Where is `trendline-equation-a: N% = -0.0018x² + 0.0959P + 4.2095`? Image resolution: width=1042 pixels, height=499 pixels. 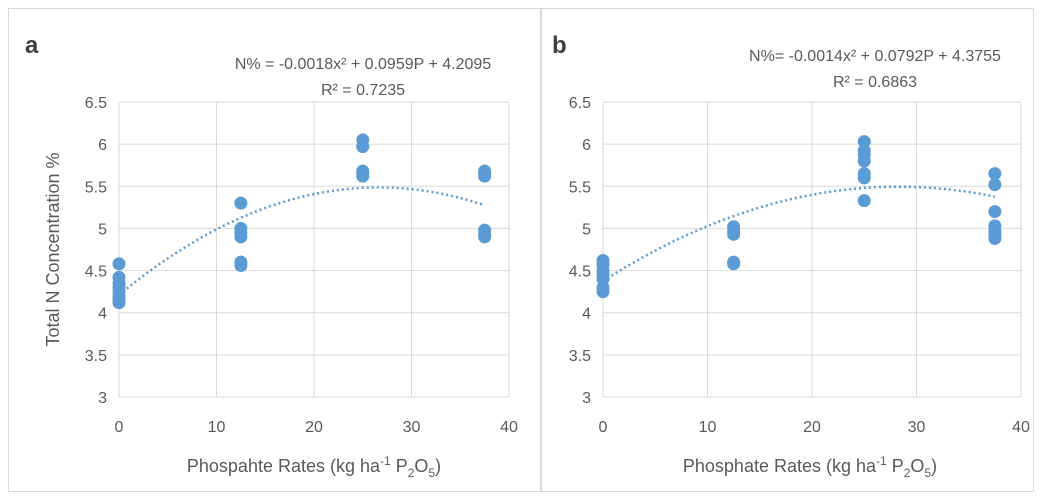
trendline-equation-a: N% = -0.0018x² + 0.0959P + 4.2095 is located at coordinates (363, 64).